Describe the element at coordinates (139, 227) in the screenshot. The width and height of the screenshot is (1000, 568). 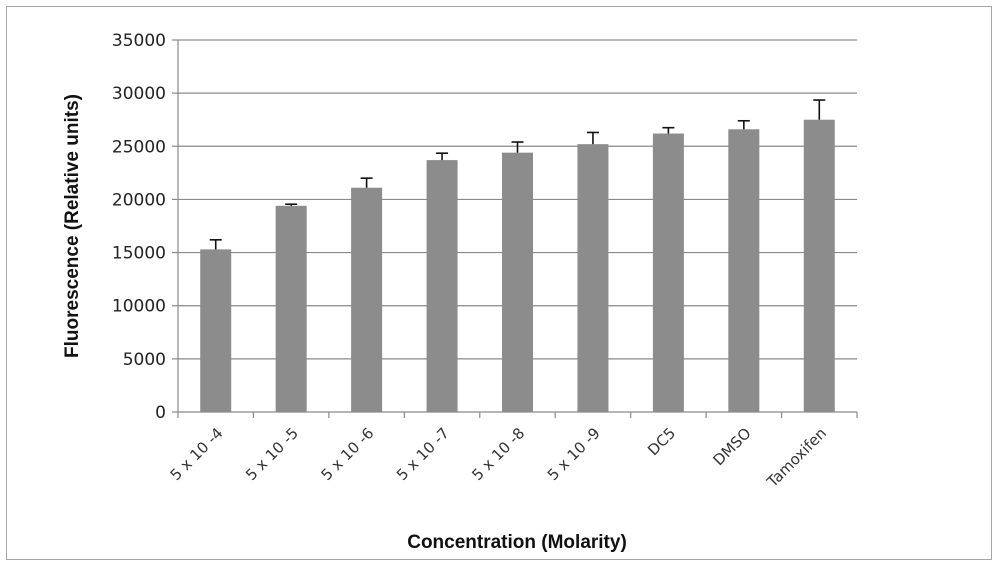
I see `y-tick-labels: 0 5000 10000 15000 20000 25000 30000 35000` at that location.